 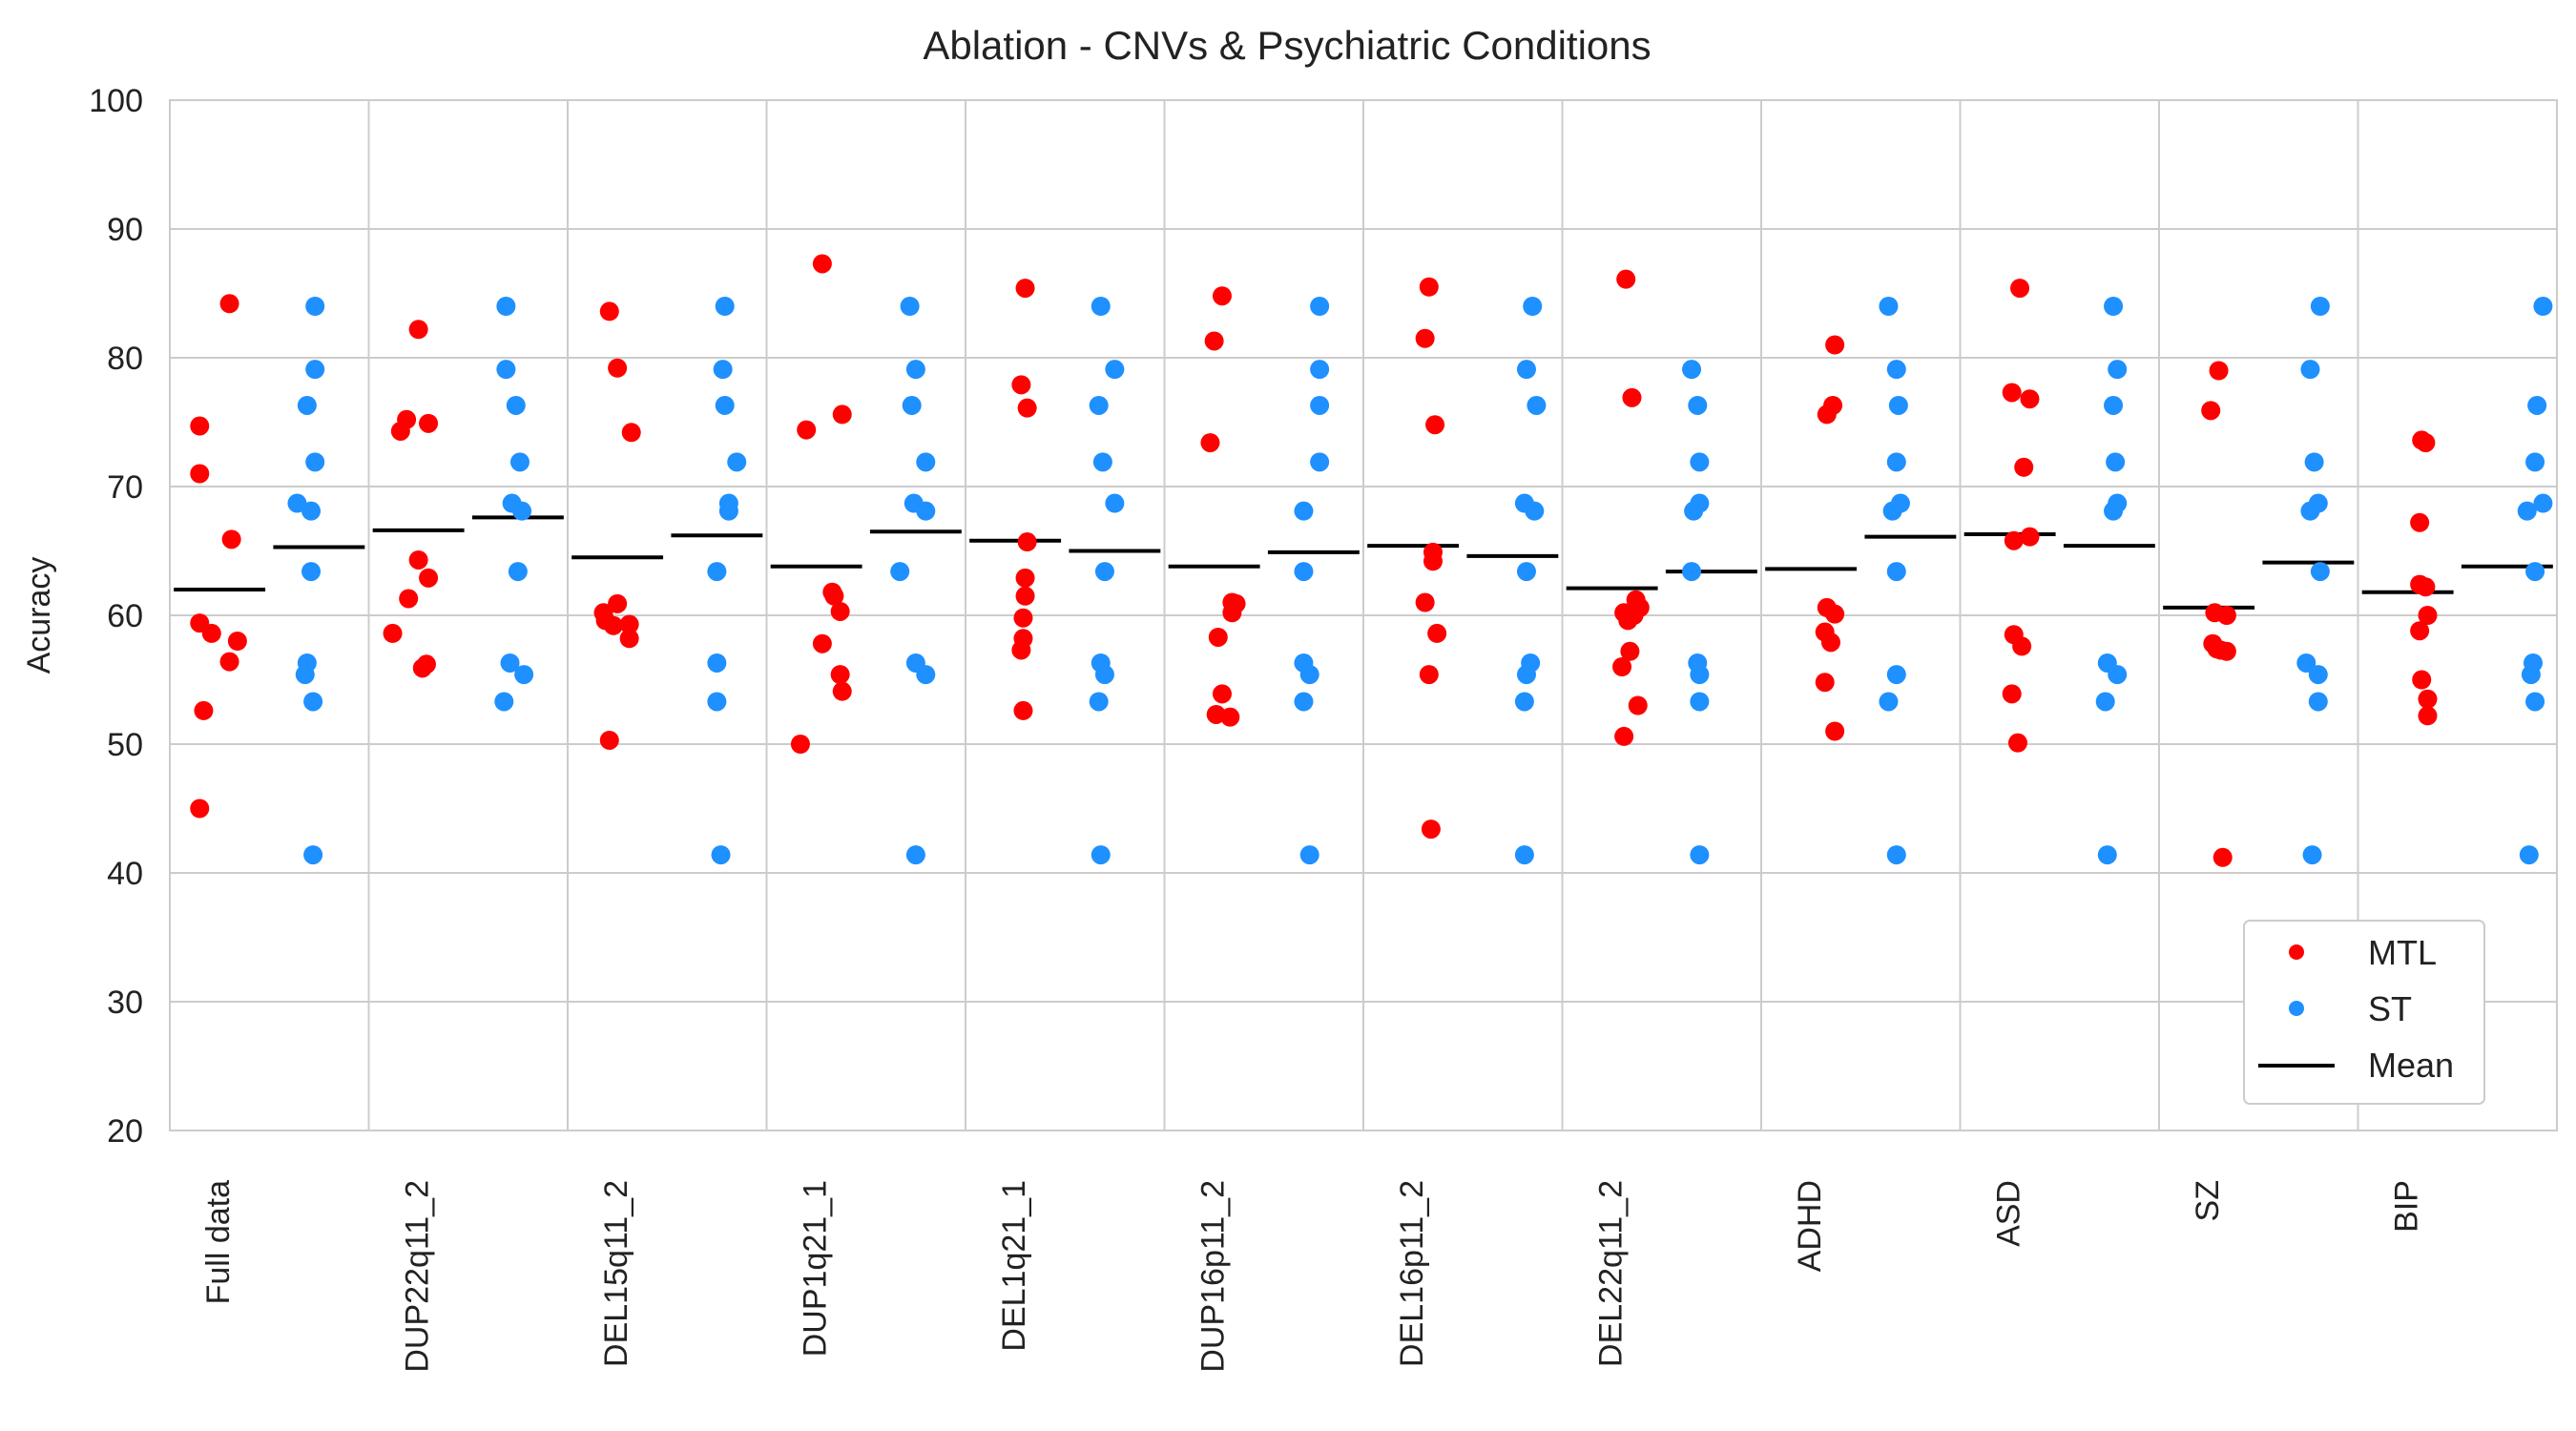 What do you see at coordinates (1810, 1226) in the screenshot?
I see `x-tick-label: ADHD` at bounding box center [1810, 1226].